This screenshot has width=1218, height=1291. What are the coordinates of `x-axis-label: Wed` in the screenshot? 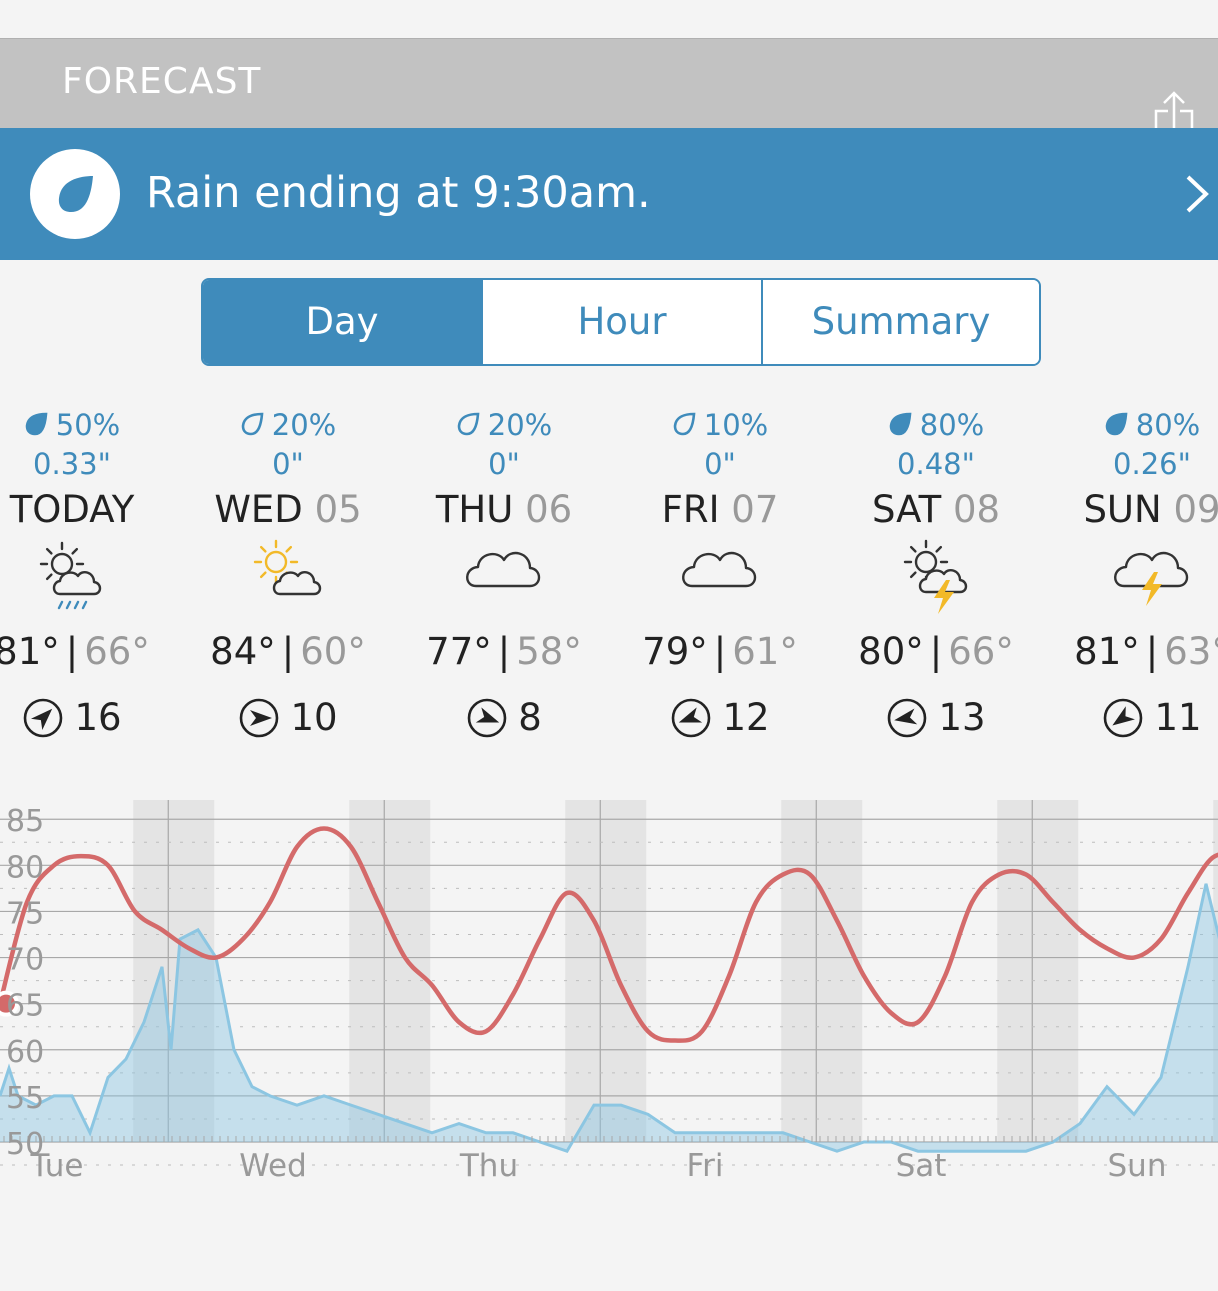 It's located at (273, 1166).